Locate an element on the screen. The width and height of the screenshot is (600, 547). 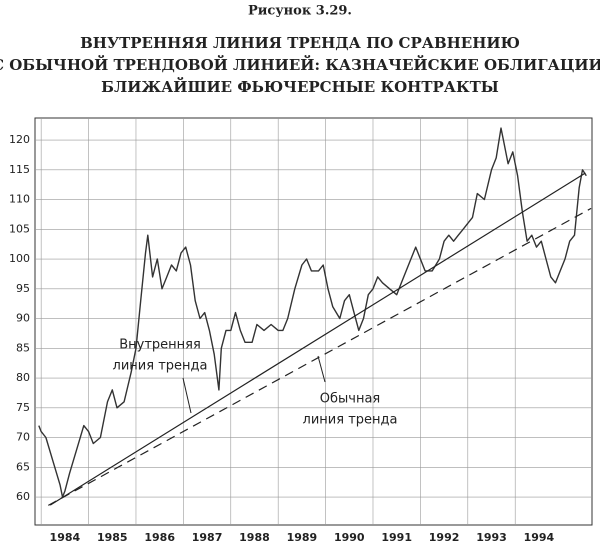
x-tick-label: 1991 is located at coordinates (396, 537).